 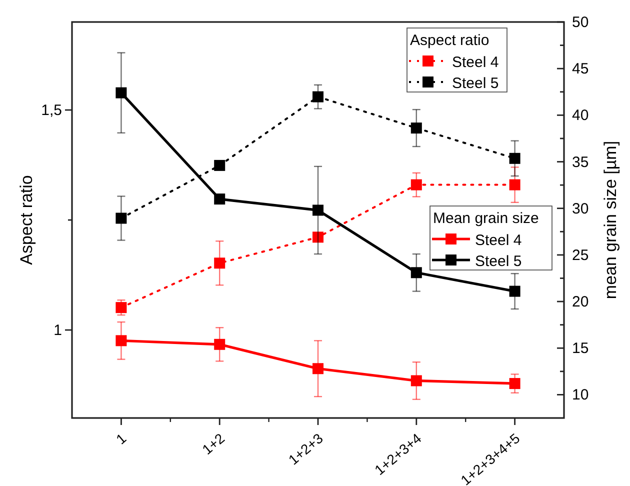 What do you see at coordinates (580, 115) in the screenshot?
I see `y2-tick-label: 40` at bounding box center [580, 115].